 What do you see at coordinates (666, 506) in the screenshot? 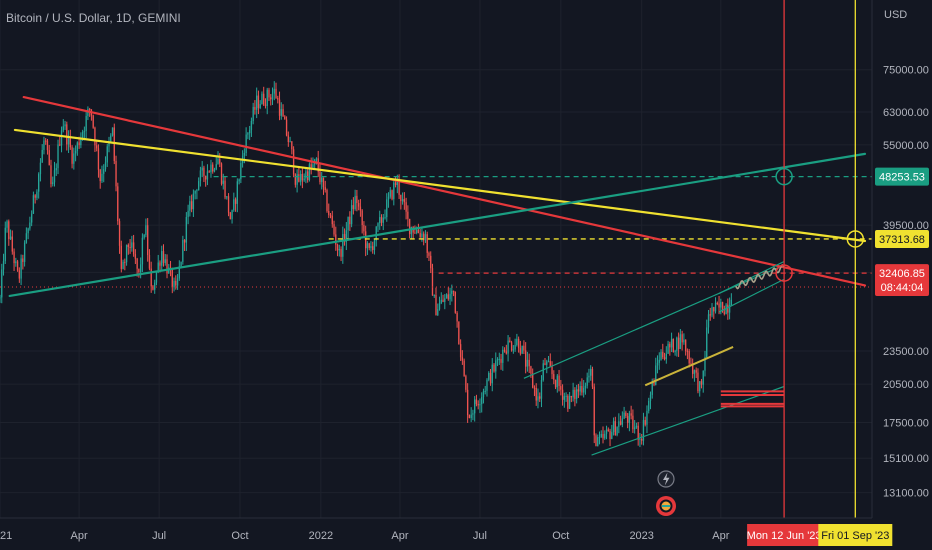
I see `event-flag-icon` at bounding box center [666, 506].